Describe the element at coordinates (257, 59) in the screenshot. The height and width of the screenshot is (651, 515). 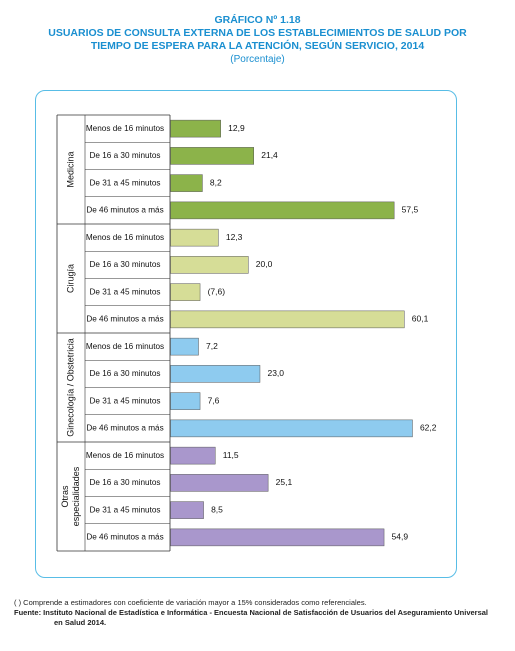
I see `chart-unit: (Porcentaje)` at that location.